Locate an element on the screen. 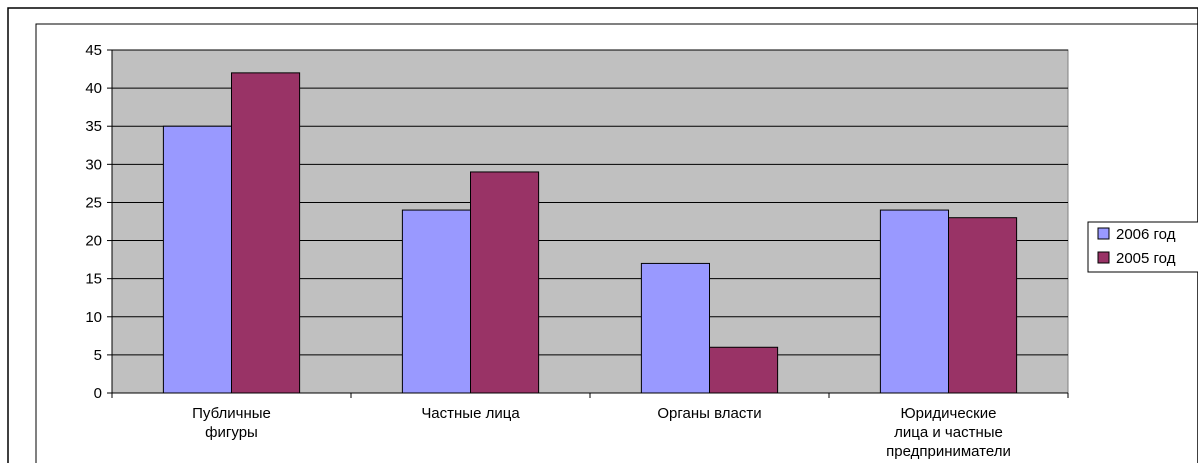 This screenshot has width=1198, height=463. y-tick-label: 25 is located at coordinates (93, 202).